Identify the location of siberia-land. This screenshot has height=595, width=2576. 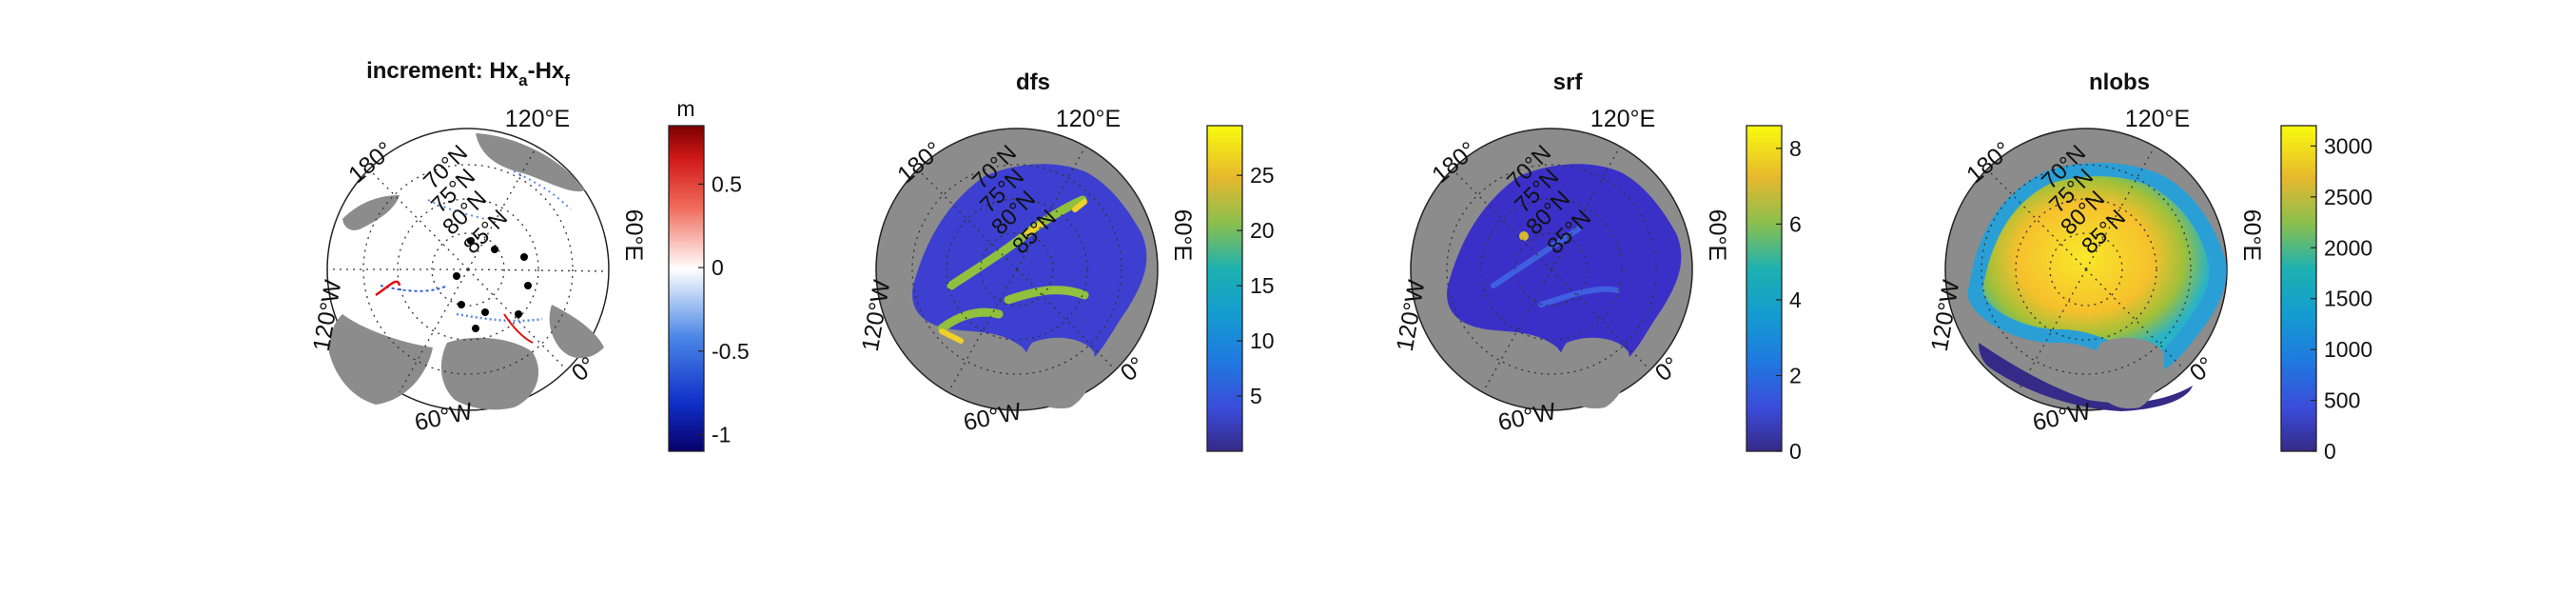
(531, 162).